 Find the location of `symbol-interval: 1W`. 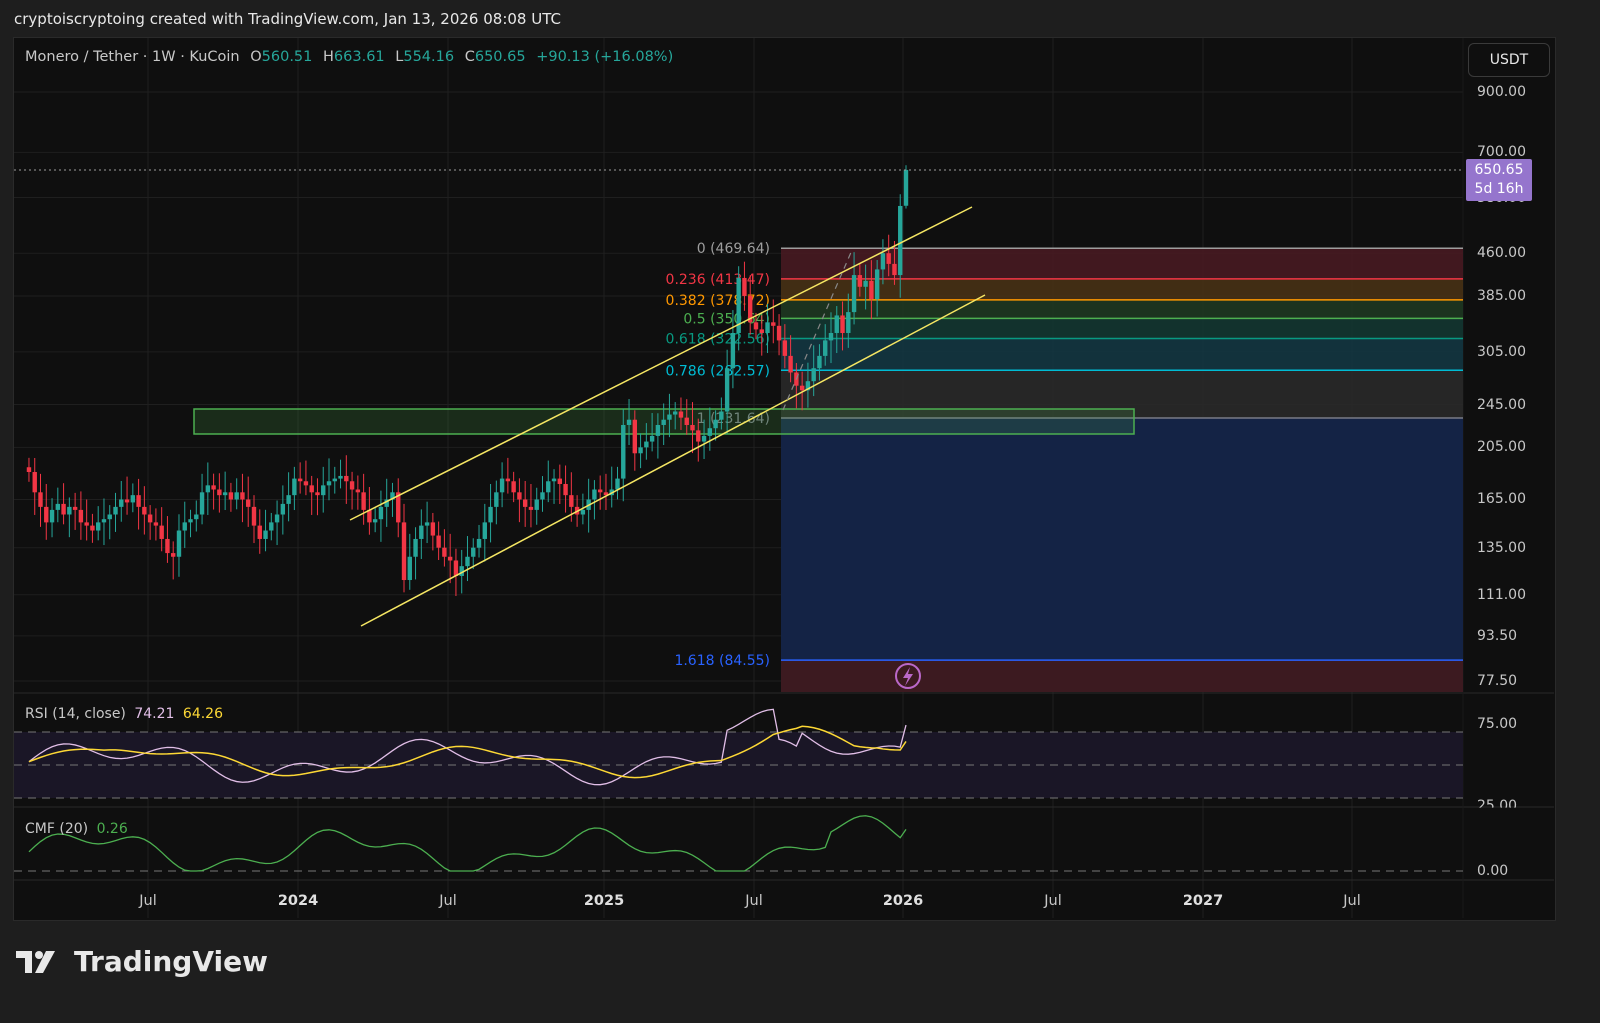

symbol-interval: 1W is located at coordinates (164, 57).